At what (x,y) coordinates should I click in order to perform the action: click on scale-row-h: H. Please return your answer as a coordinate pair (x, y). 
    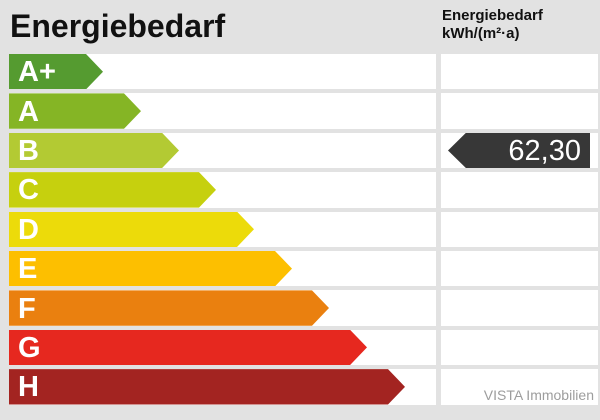
    Looking at the image, I should click on (222, 387).